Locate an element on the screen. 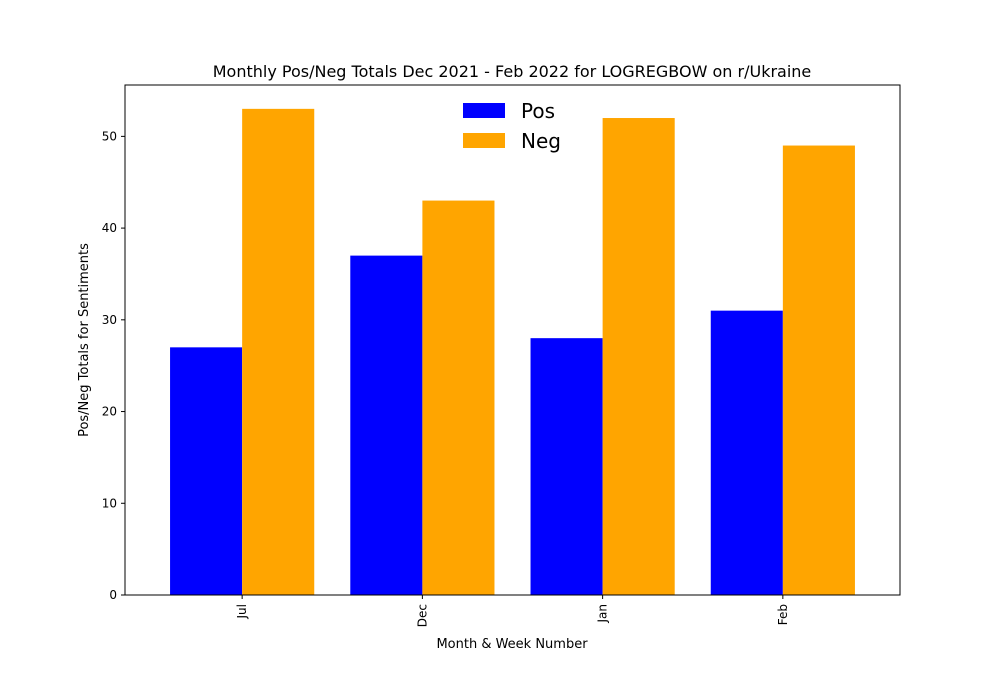  y-tick-label: 20 is located at coordinates (109, 412).